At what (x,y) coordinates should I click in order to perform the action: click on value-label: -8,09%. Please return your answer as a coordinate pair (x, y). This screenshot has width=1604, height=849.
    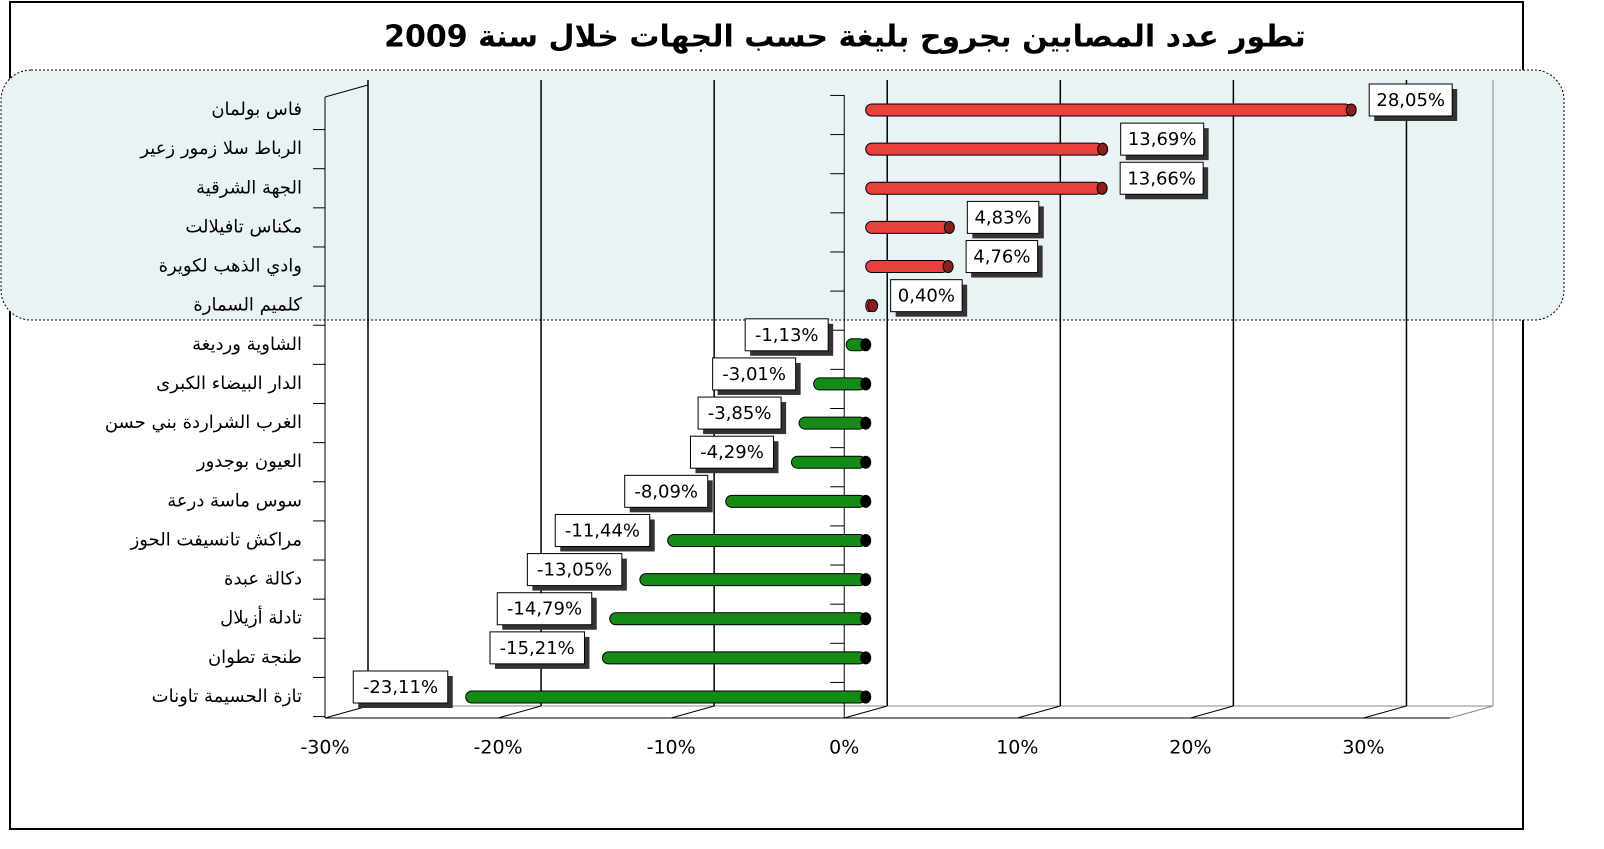
    Looking at the image, I should click on (666, 491).